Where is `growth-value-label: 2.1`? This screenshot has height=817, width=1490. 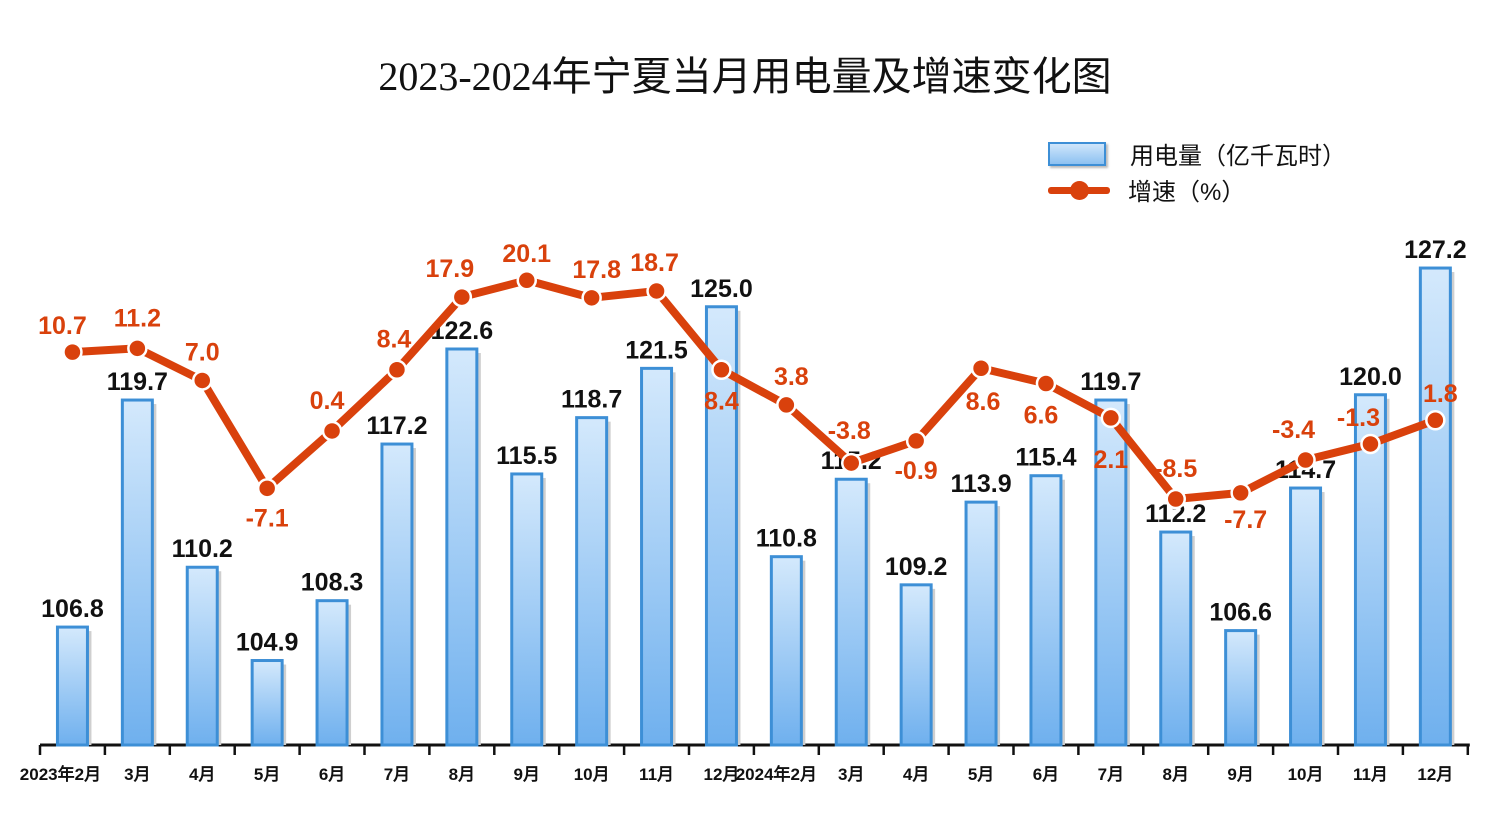 growth-value-label: 2.1 is located at coordinates (1110, 460).